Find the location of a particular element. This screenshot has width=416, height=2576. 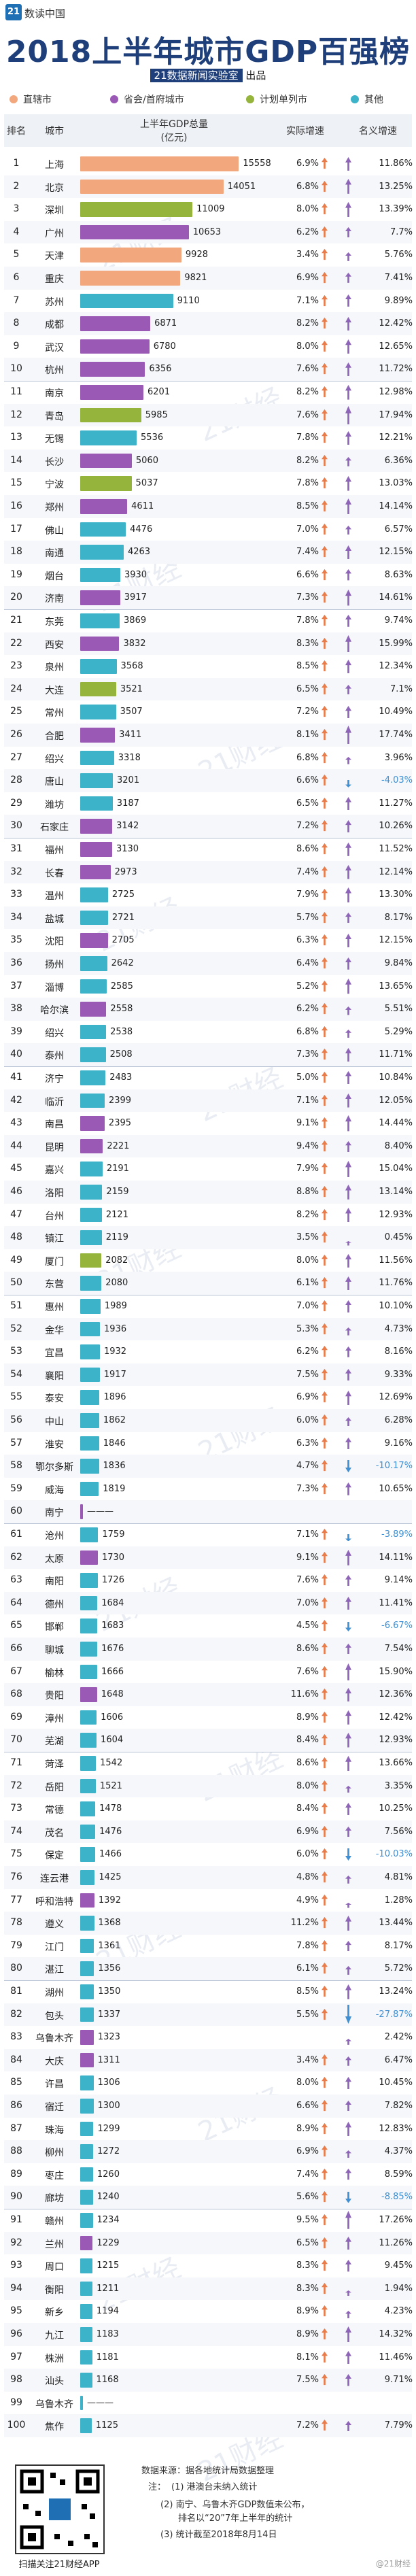

gdp-value-label: 1936 is located at coordinates (116, 1328).